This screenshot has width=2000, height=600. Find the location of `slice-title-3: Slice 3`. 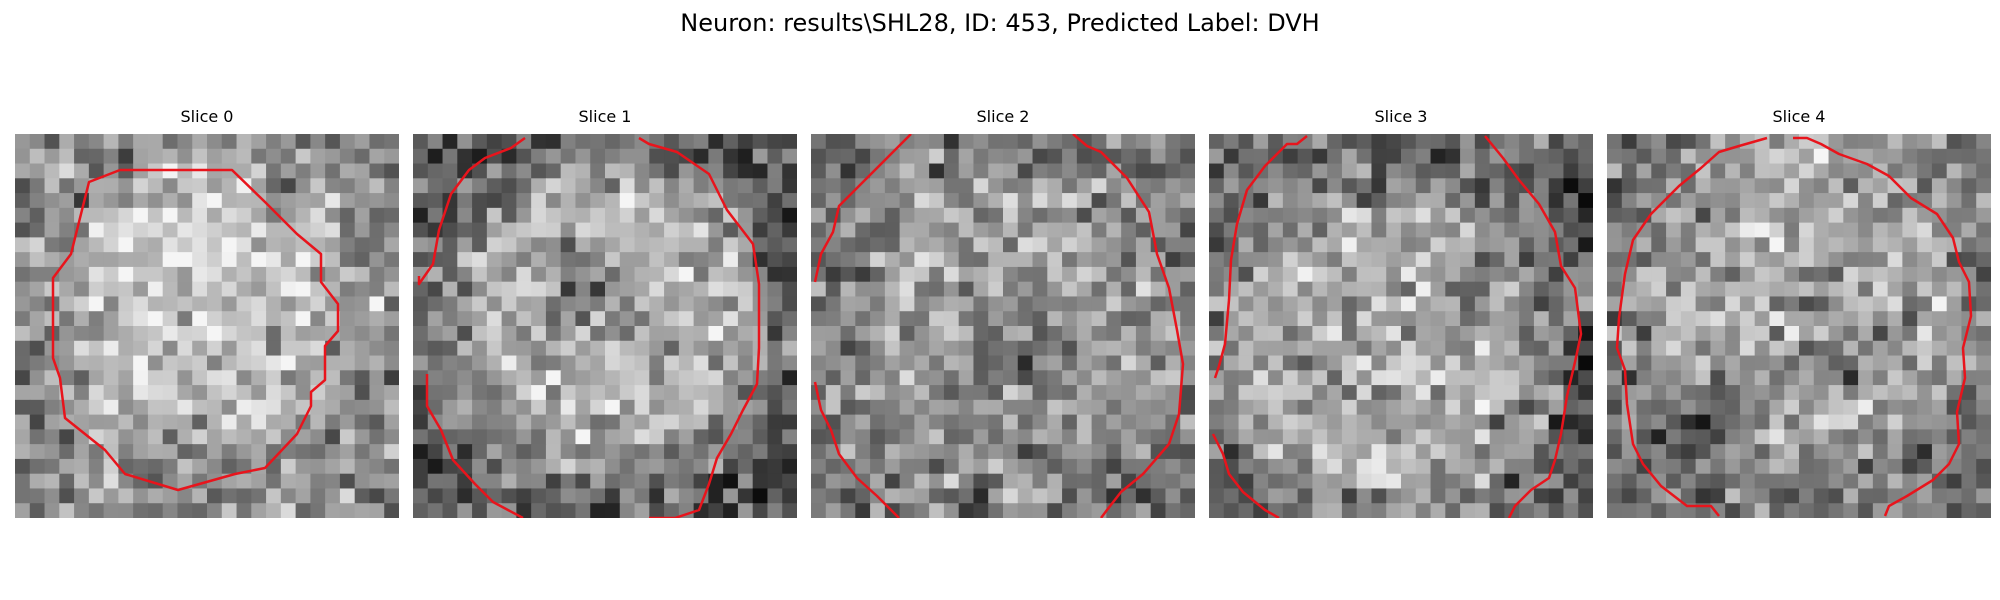

slice-title-3: Slice 3 is located at coordinates (1401, 117).